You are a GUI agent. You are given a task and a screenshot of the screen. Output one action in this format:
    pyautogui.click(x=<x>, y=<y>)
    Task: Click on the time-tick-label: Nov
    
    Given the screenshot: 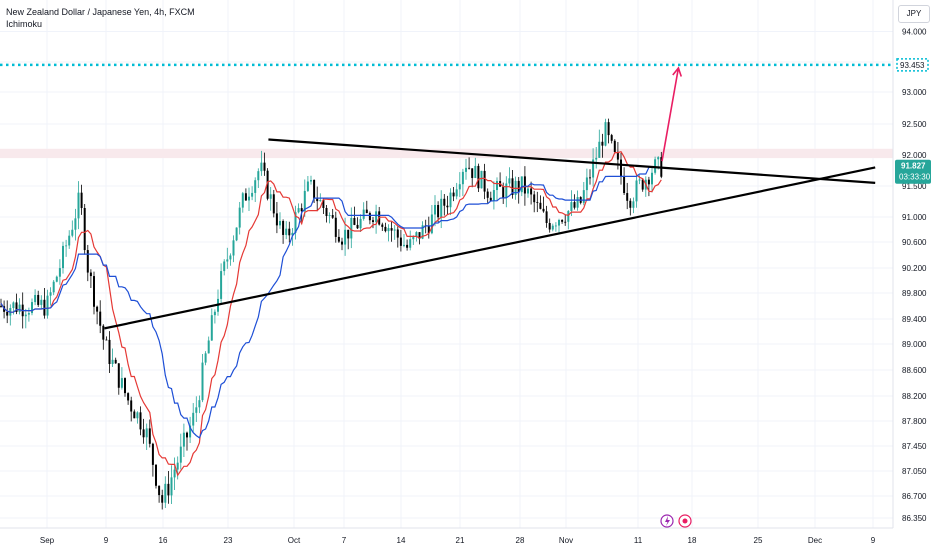 What is the action you would take?
    pyautogui.click(x=566, y=540)
    